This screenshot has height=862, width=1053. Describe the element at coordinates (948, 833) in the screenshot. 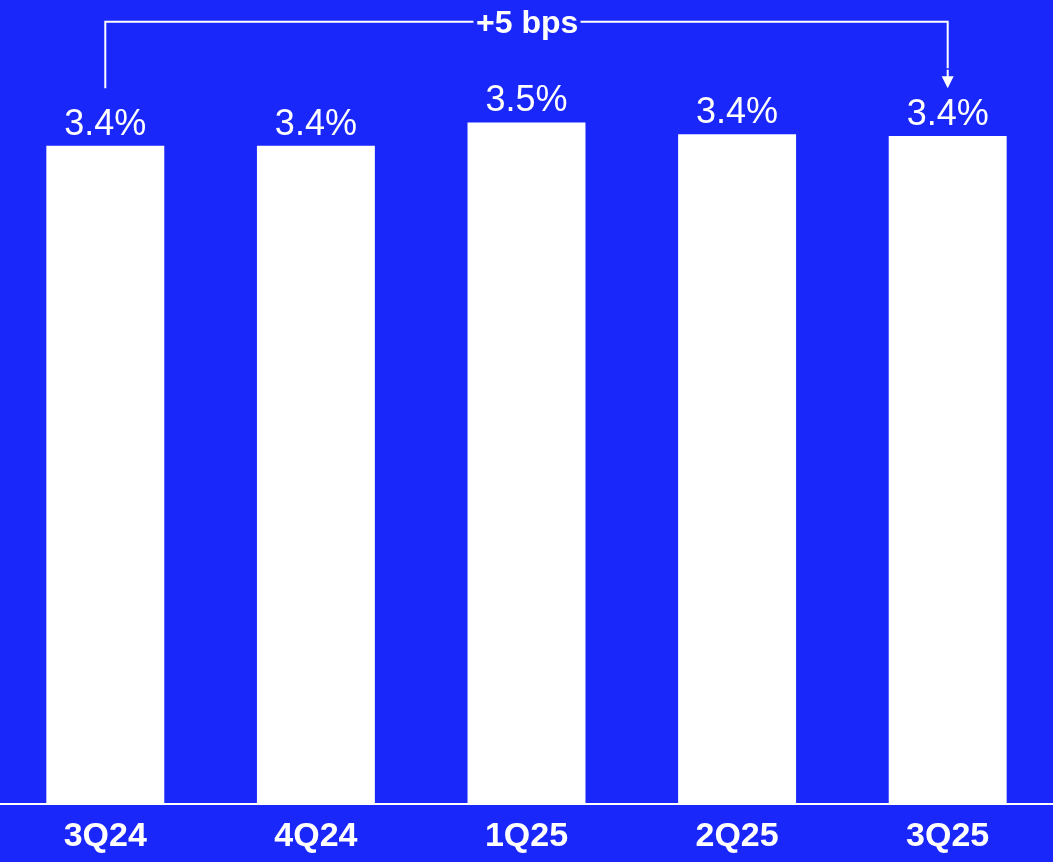

I see `x-tick-label: 3Q25` at that location.